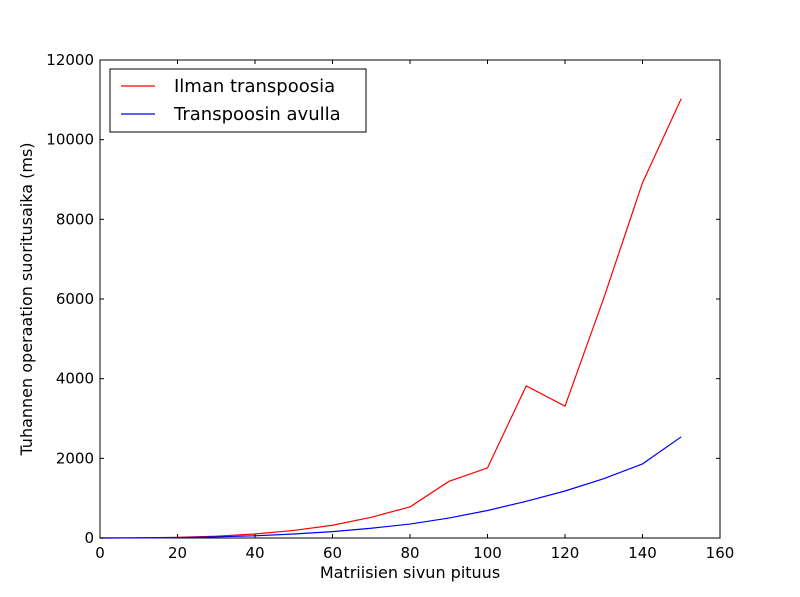 The height and width of the screenshot is (597, 800). Describe the element at coordinates (75, 458) in the screenshot. I see `y-tick-label: 2000` at that location.